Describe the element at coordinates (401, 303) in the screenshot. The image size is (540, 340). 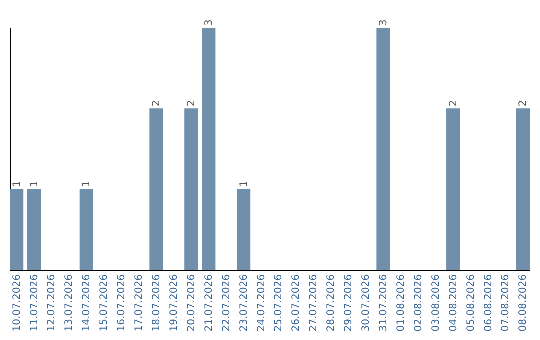
I see `x-tick-label: 01.08.2026` at that location.